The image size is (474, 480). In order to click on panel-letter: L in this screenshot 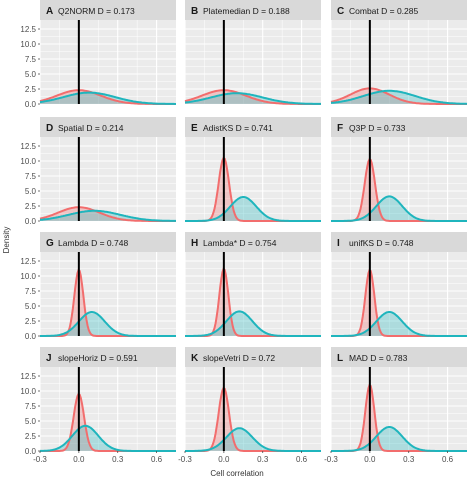, I will do `click(340, 358)`.